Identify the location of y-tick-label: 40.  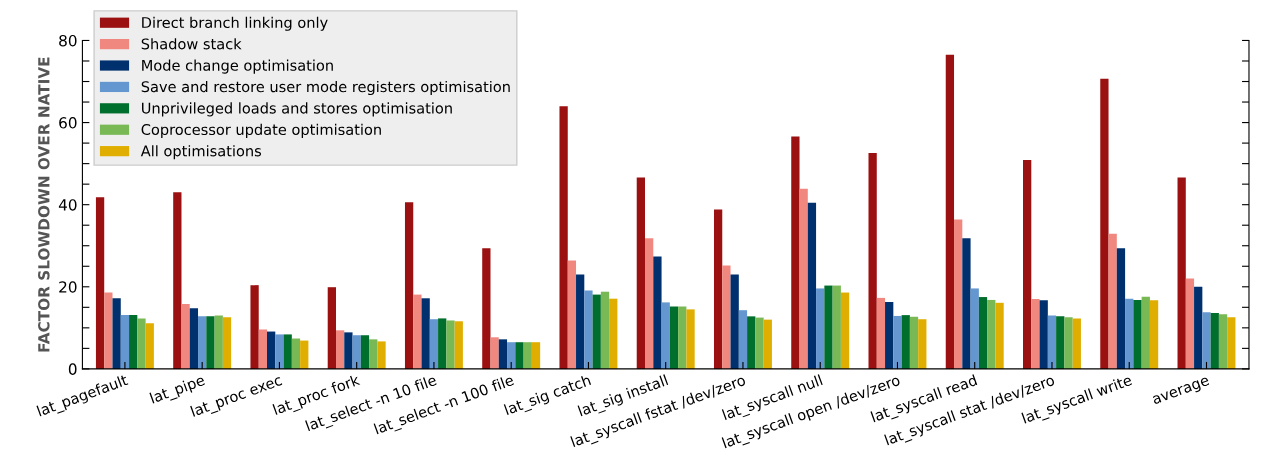
(67, 205).